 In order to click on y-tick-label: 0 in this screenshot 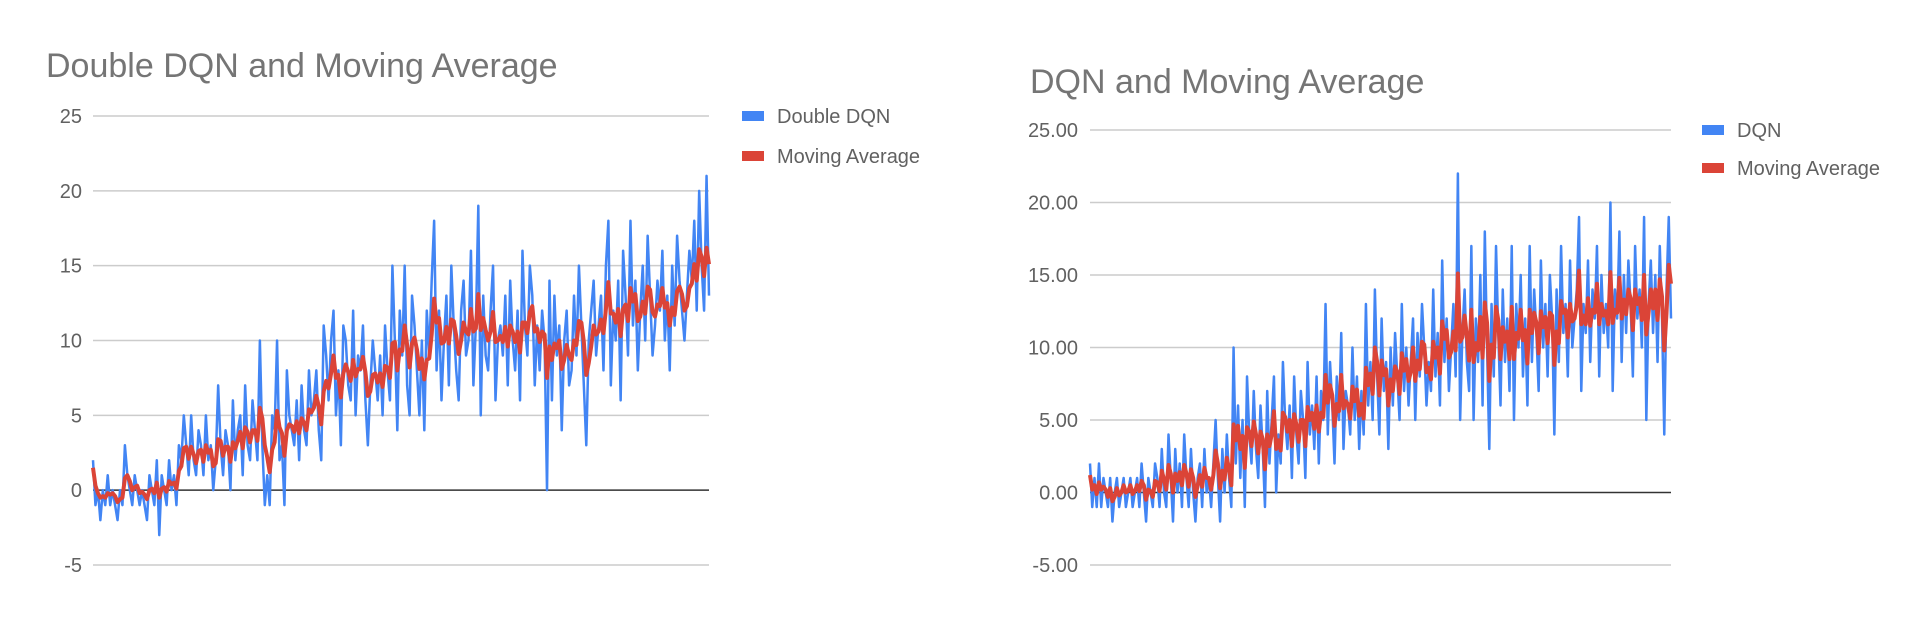, I will do `click(76, 491)`.